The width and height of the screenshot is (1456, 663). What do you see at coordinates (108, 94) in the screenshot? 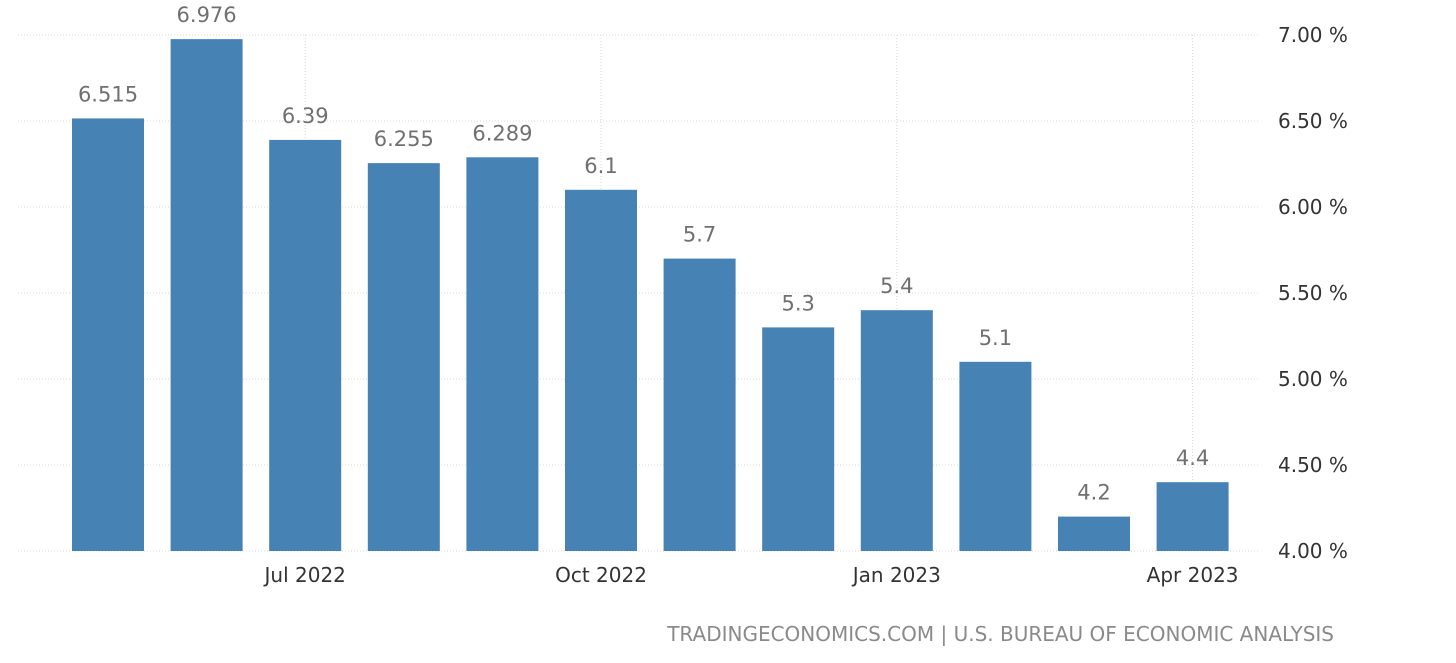
I see `data-label: 6.515` at bounding box center [108, 94].